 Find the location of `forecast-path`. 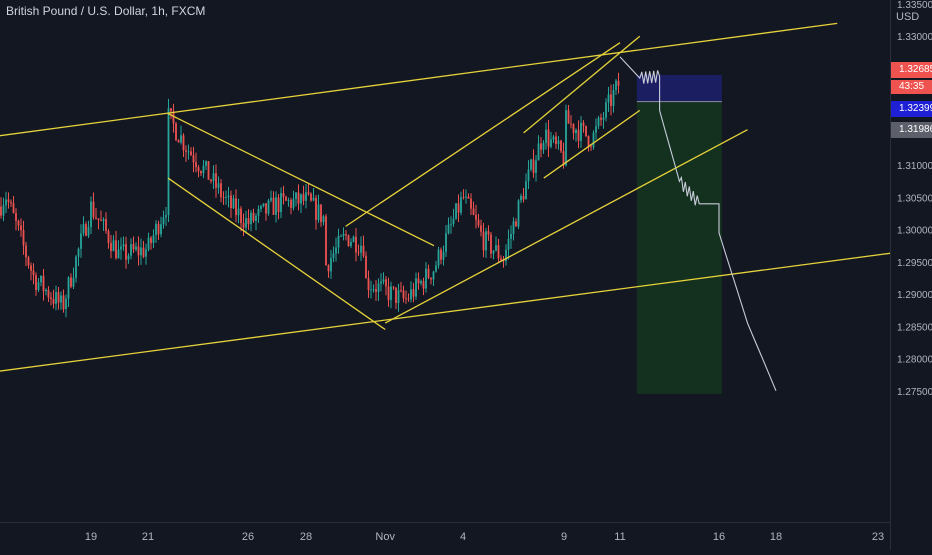

forecast-path is located at coordinates (698, 224).